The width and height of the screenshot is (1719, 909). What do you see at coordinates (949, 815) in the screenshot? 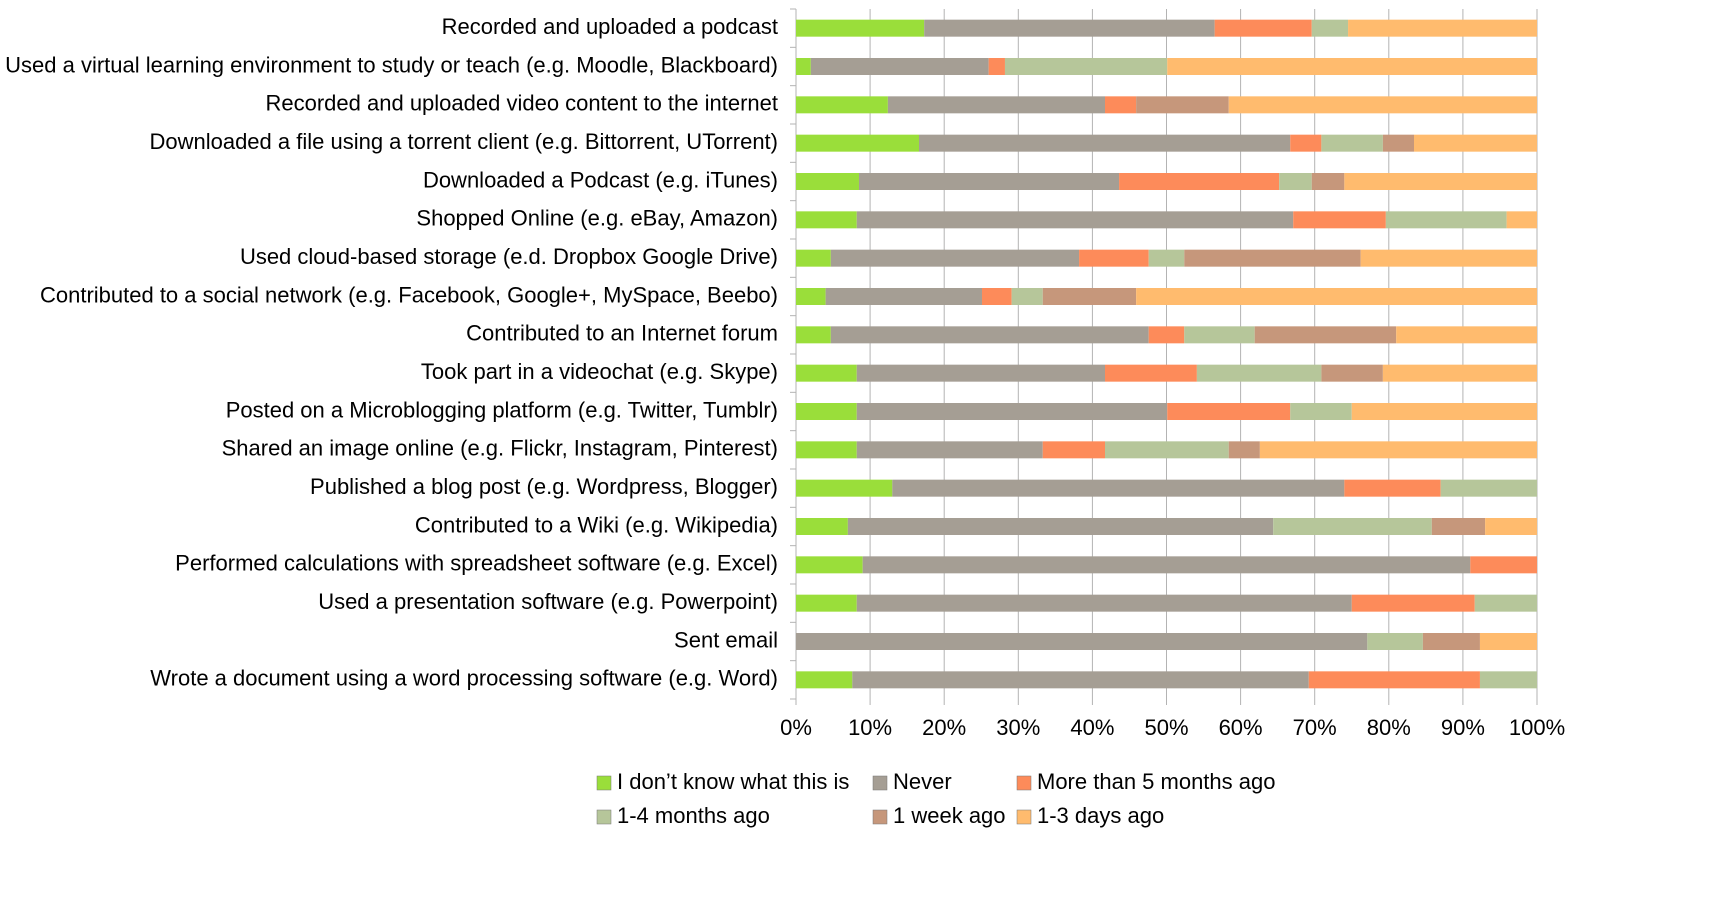
I see `legend-label: 1 week ago` at bounding box center [949, 815].